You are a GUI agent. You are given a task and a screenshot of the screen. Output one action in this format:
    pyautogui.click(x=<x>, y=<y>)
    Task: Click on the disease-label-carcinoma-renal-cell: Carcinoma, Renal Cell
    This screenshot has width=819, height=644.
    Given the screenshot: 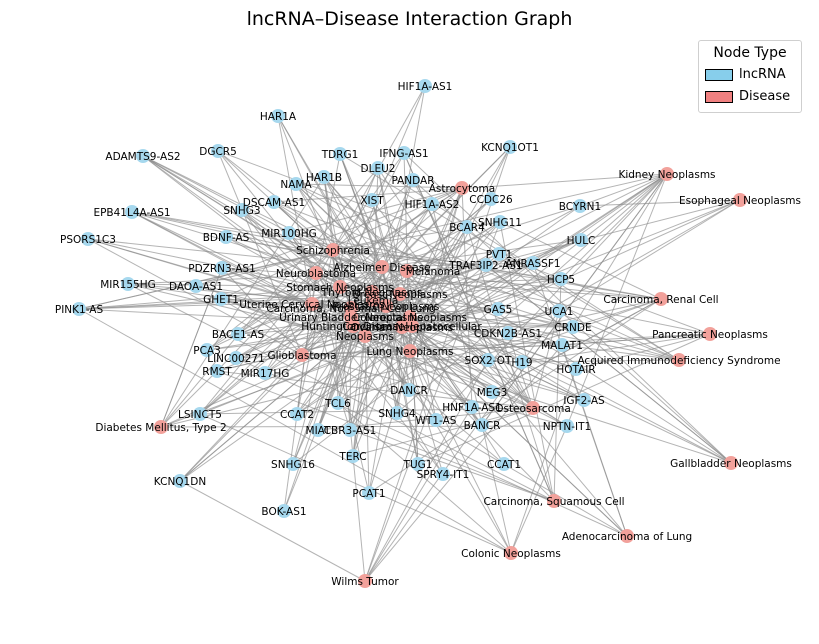 What is the action you would take?
    pyautogui.click(x=660, y=300)
    